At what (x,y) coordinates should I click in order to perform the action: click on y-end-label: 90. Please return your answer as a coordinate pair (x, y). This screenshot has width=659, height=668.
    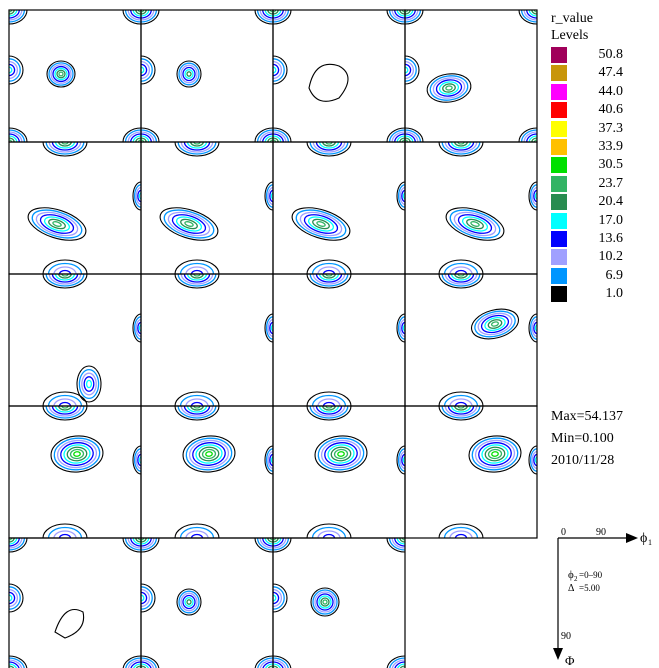
    Looking at the image, I should click on (566, 636).